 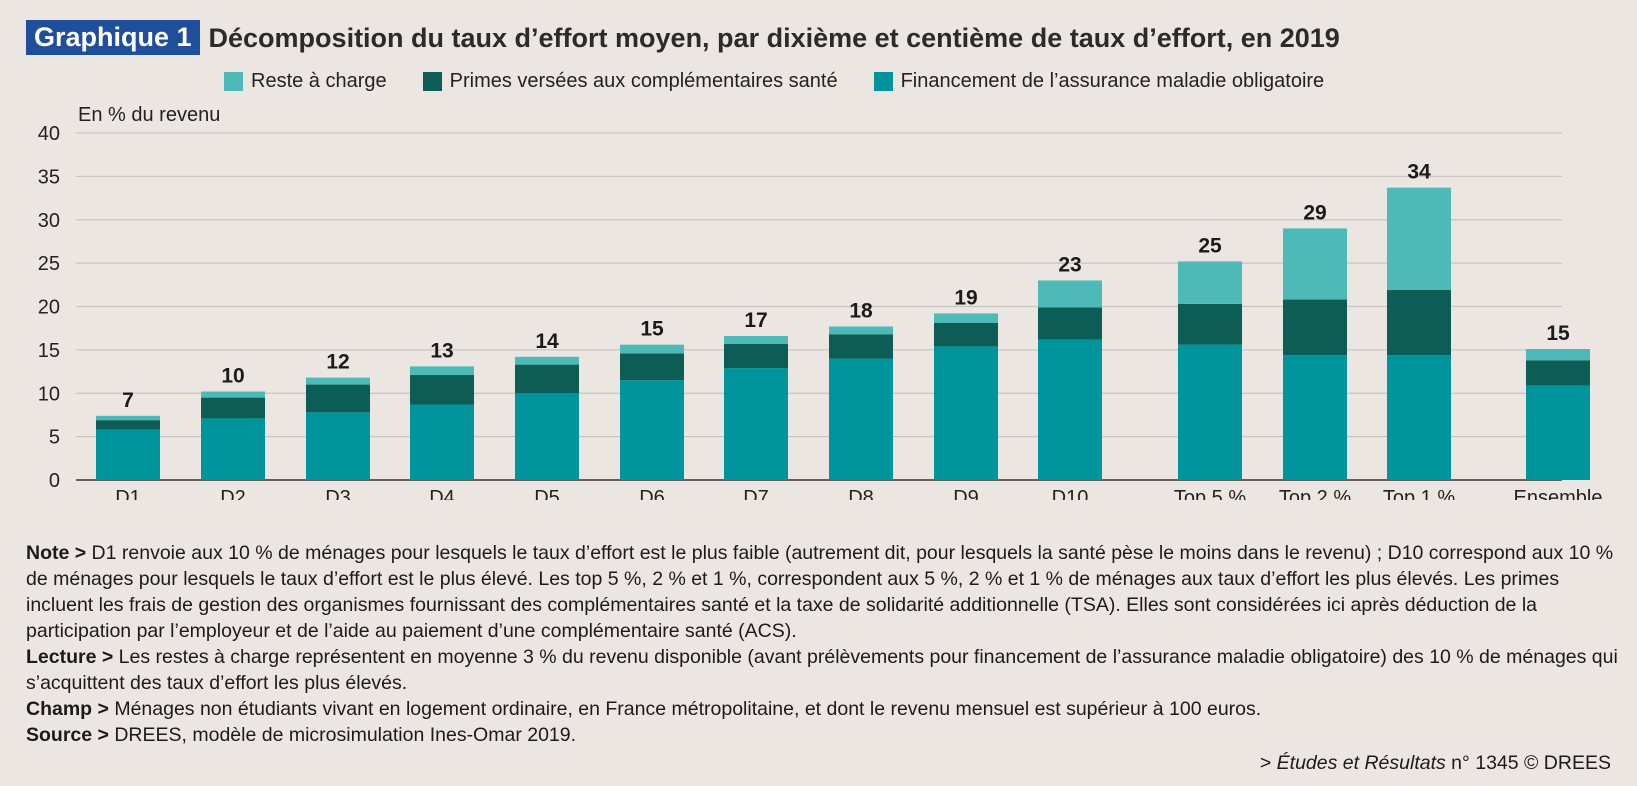 I want to click on credit-prefix: >, so click(x=1268, y=763).